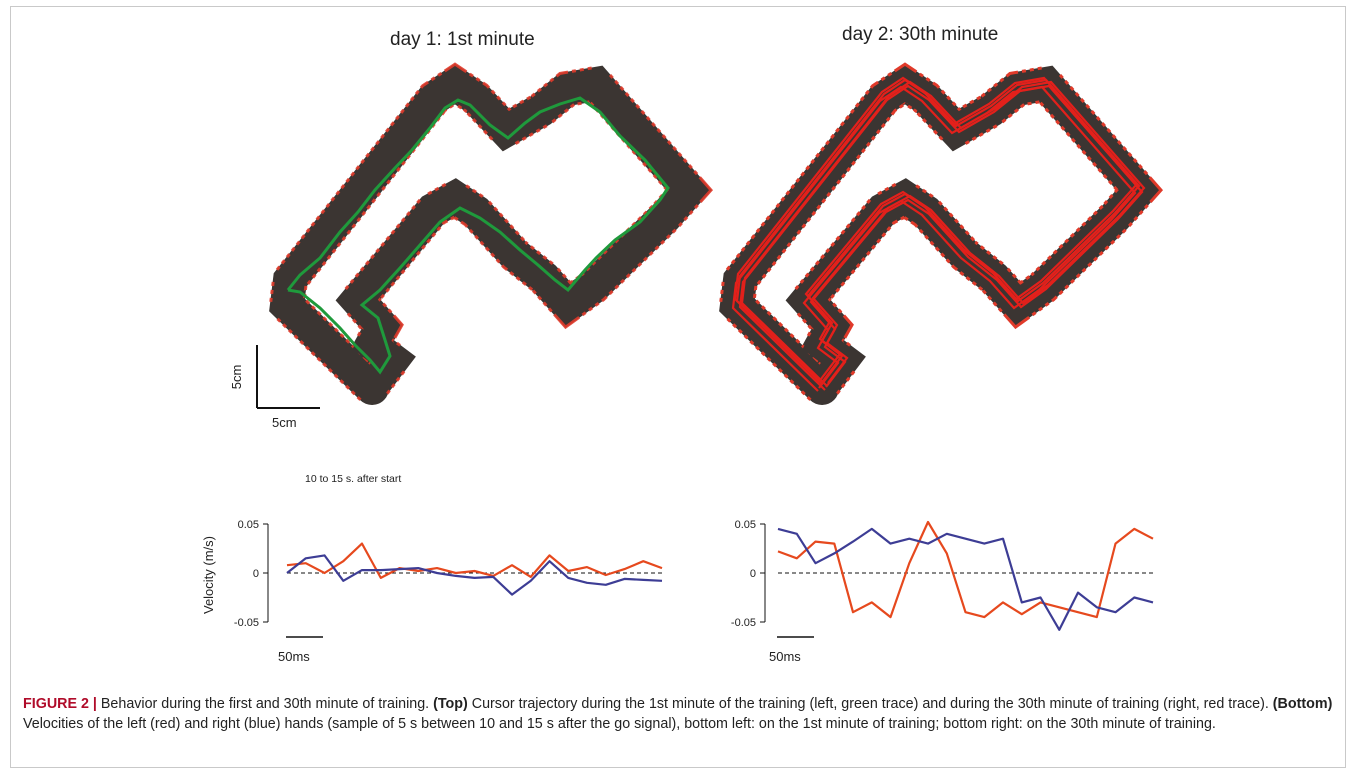 The image size is (1357, 775). I want to click on caption-bottom-label: (Bottom), so click(1302, 704).